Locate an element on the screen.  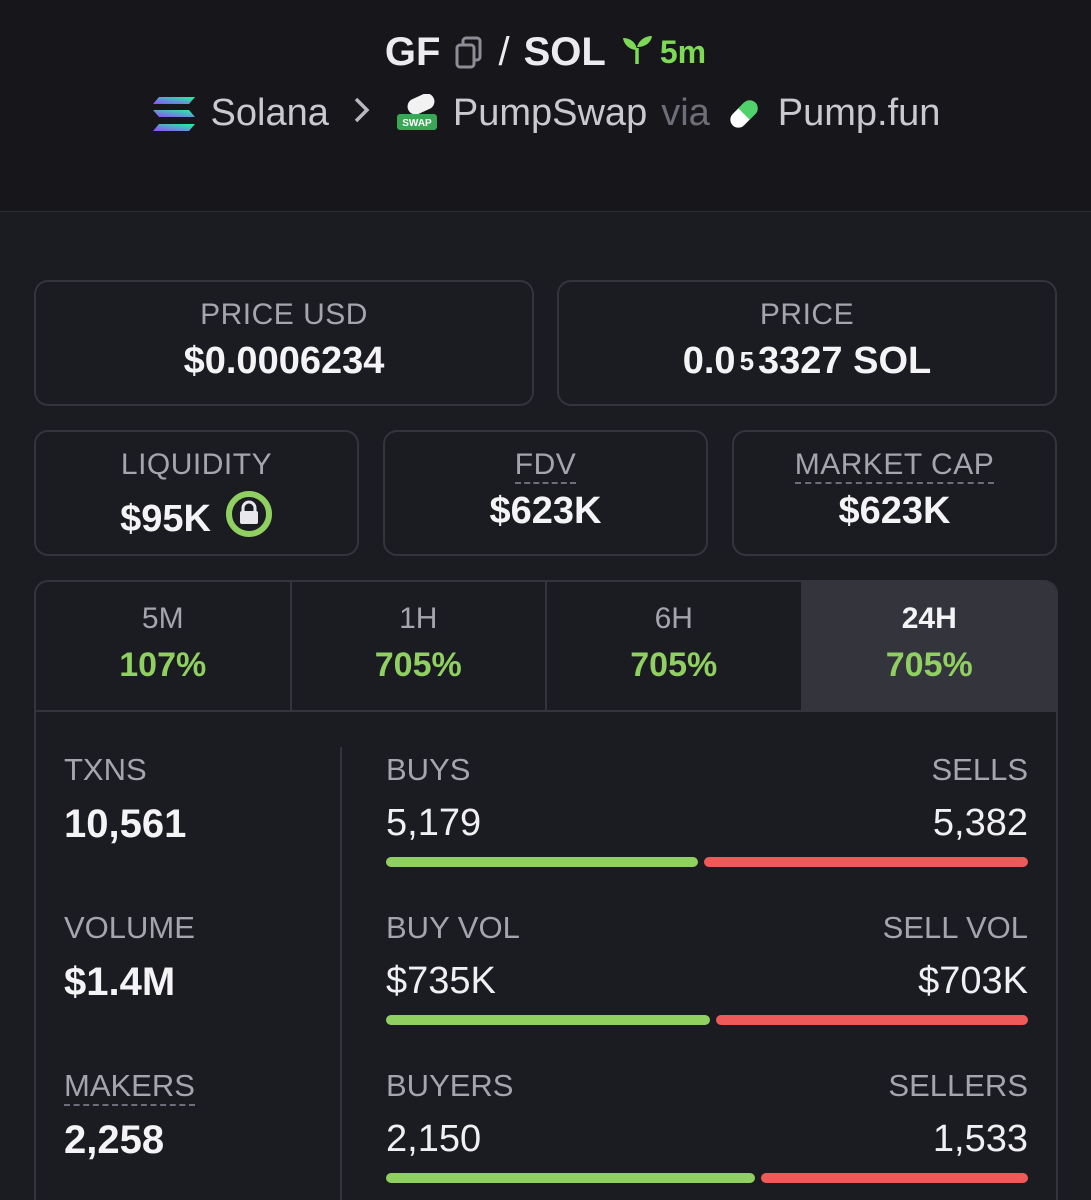
price-native-prefix: 0.0 is located at coordinates (709, 361).